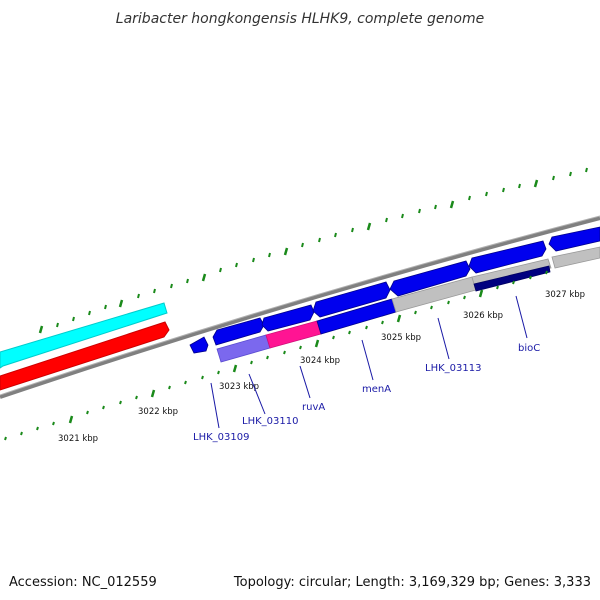 The height and width of the screenshot is (600, 600). I want to click on gene-label-leaders, so click(369, 362).